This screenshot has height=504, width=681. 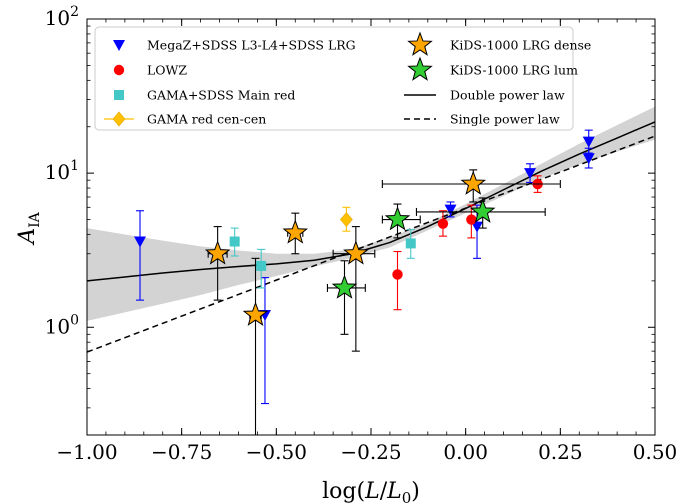 I want to click on series-kids-1000-lrg-lum, so click(x=436, y=266).